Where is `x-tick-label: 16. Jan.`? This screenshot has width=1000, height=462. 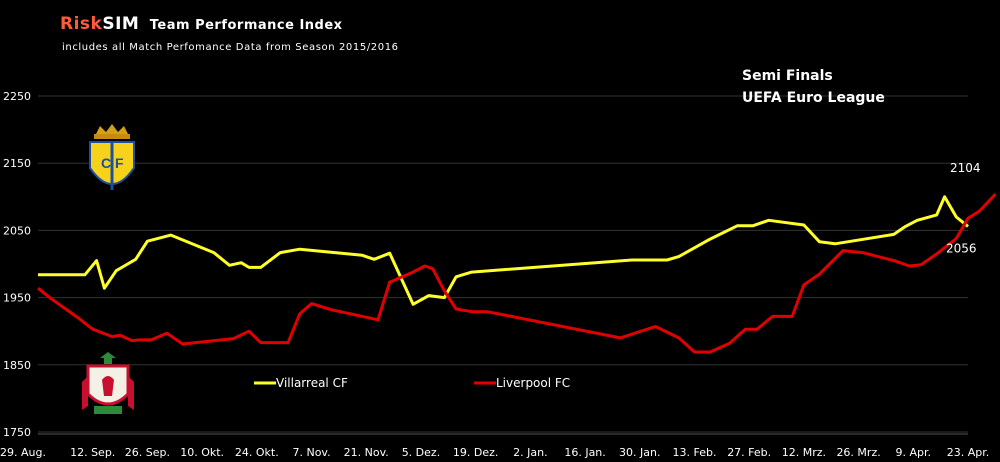 x-tick-label: 16. Jan. is located at coordinates (584, 452).